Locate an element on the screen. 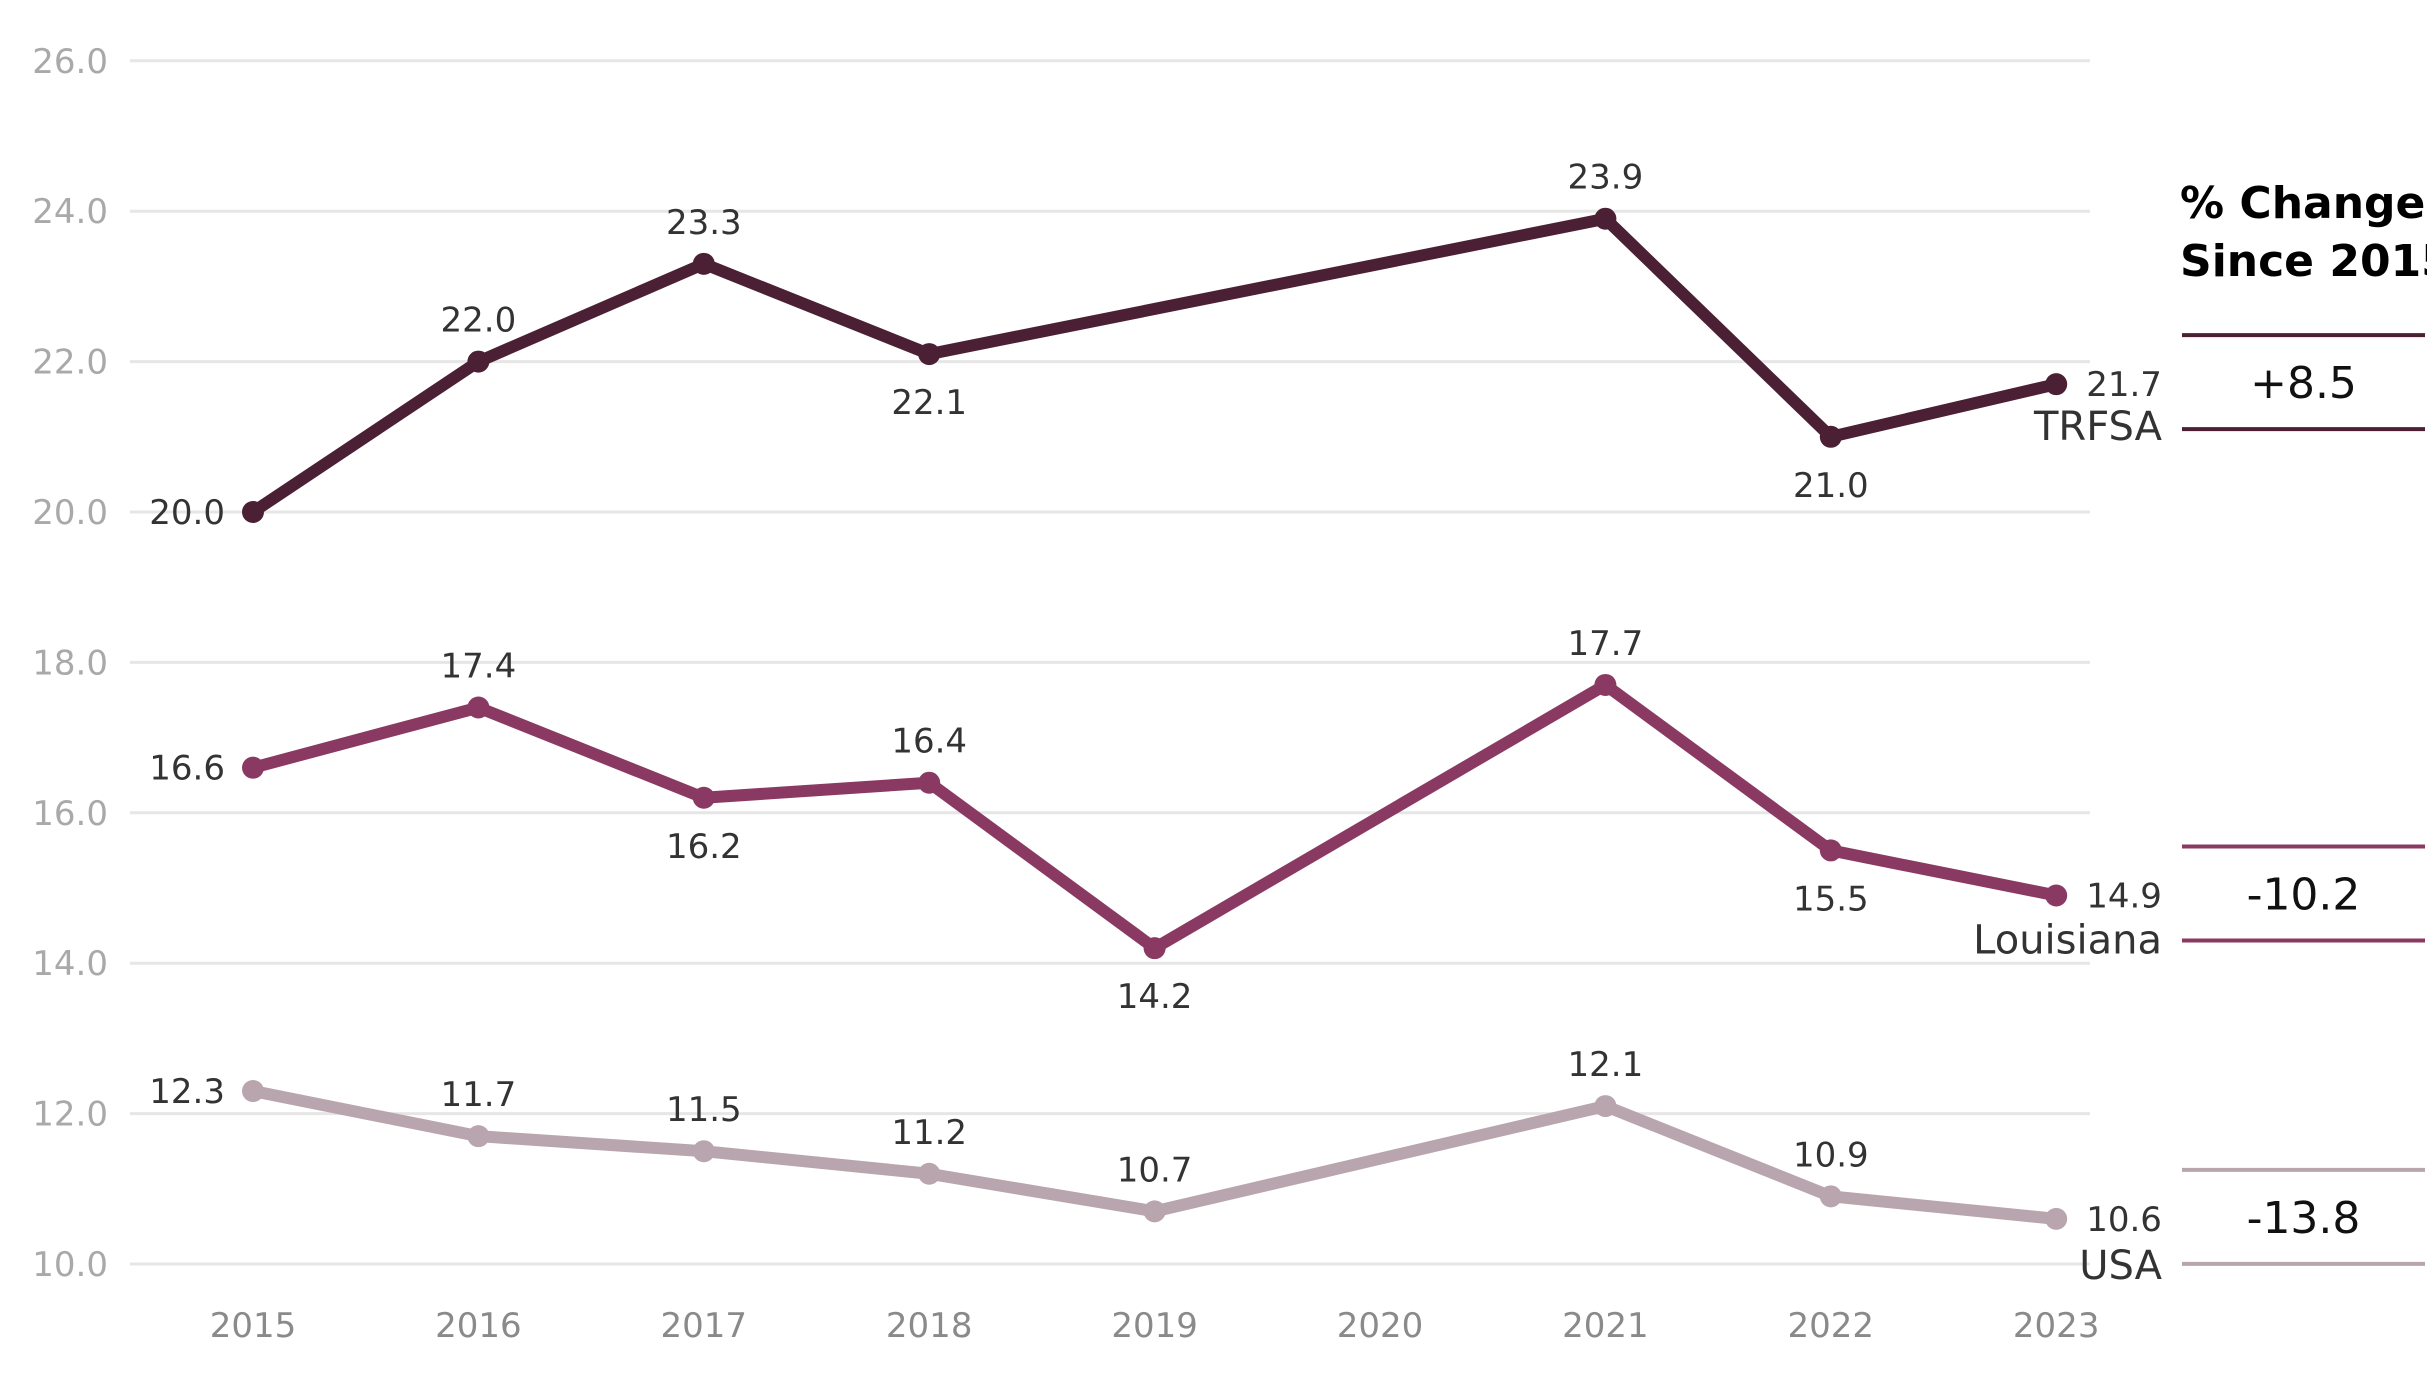  y-tick-label: 24.0 is located at coordinates (70, 212).